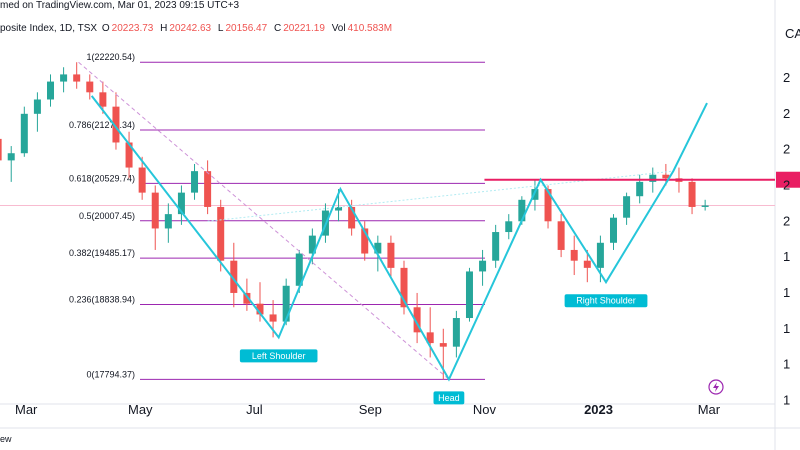 The width and height of the screenshot is (800, 450). What do you see at coordinates (49, 28) in the screenshot?
I see `symbol-info: posite Index, 1D, TSX` at bounding box center [49, 28].